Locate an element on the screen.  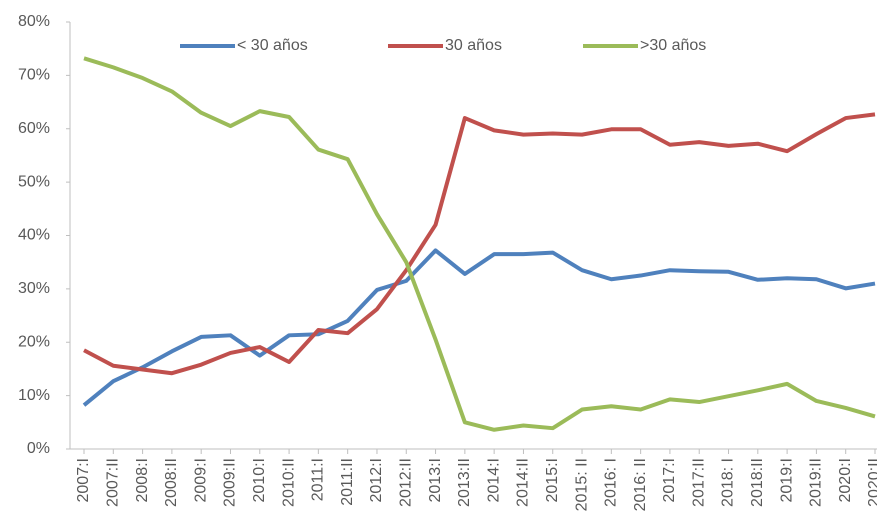
x-tick-label: 2016: I is located at coordinates (611, 482).